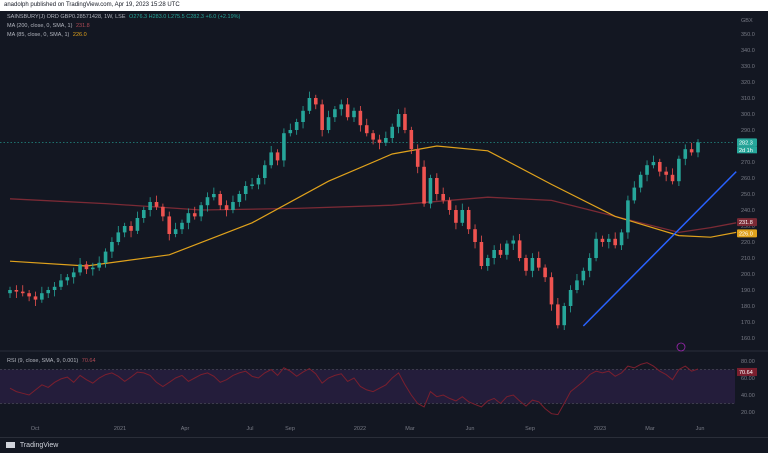 This screenshot has width=768, height=453. I want to click on price-tick-label: 220.0, so click(748, 243).